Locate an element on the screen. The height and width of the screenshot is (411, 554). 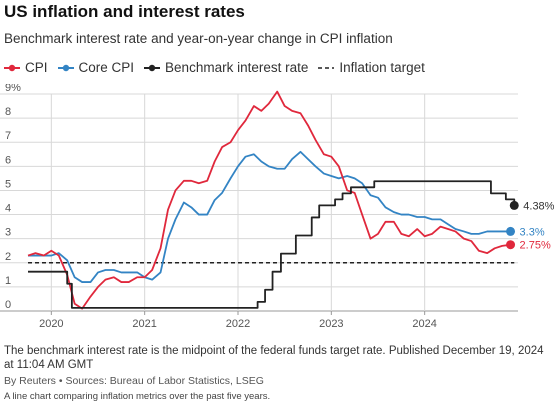
legend-swatch-benchmark is located at coordinates (152, 67).